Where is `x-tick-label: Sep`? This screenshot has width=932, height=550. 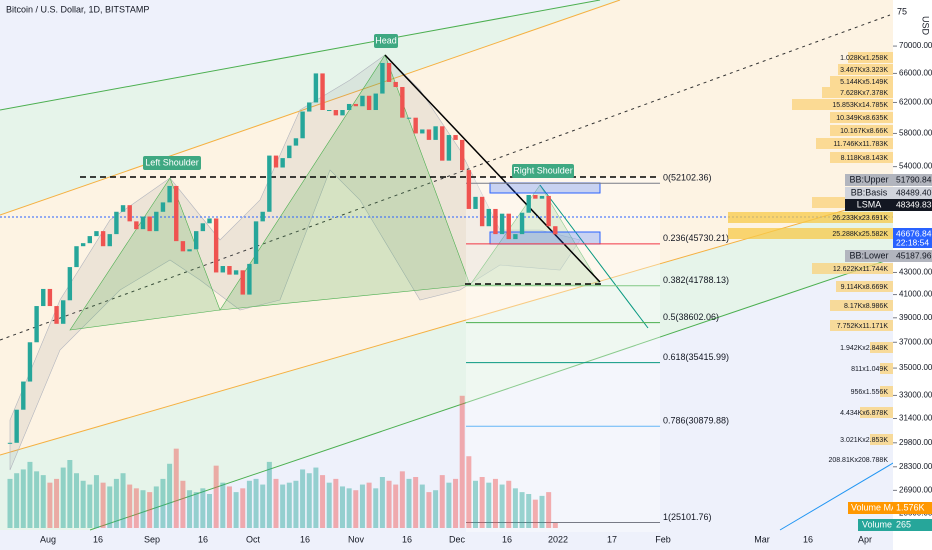 x-tick-label: Sep is located at coordinates (152, 539).